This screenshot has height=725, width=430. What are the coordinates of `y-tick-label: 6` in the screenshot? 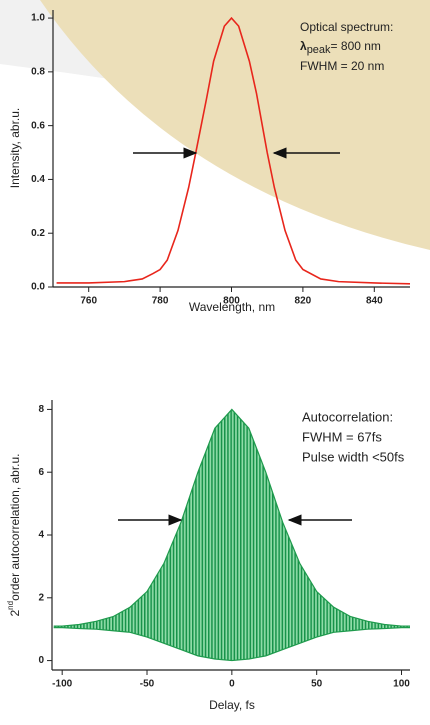 It's located at (41, 472).